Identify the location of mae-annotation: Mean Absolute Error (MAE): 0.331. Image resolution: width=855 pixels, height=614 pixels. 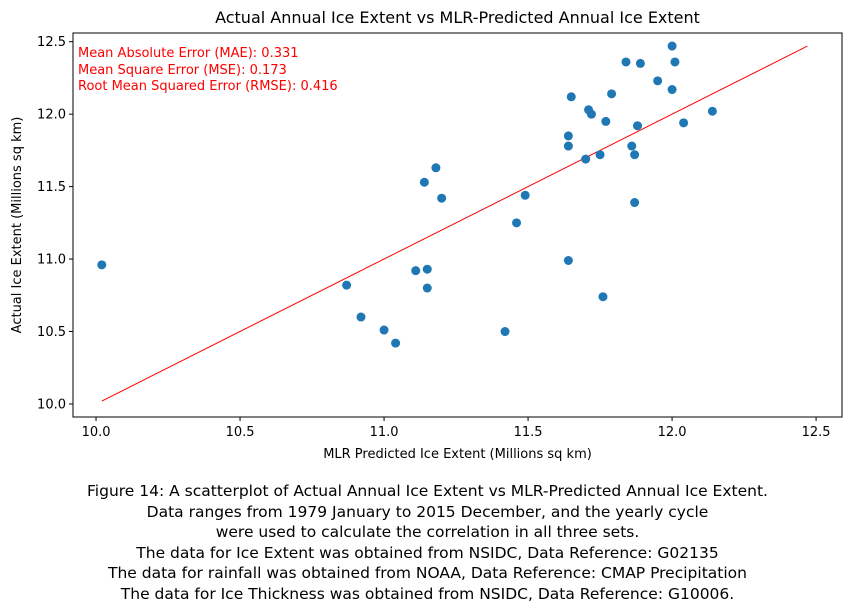
(188, 53).